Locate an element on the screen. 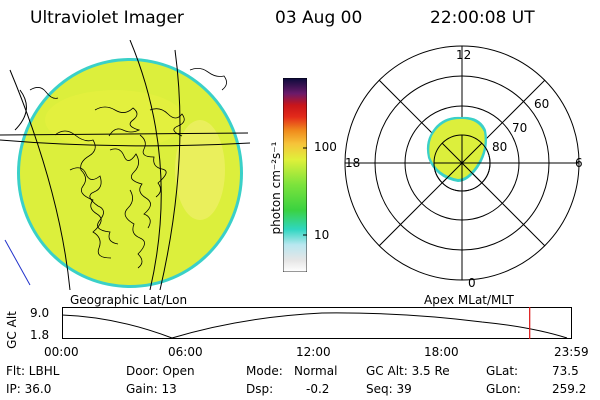 The height and width of the screenshot is (400, 600). colorbar-tick-100: 100 is located at coordinates (325, 147).